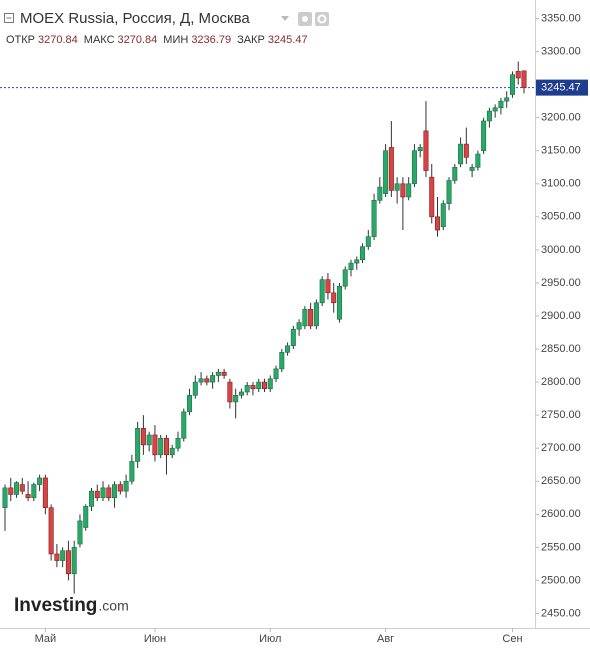 Image resolution: width=590 pixels, height=650 pixels. I want to click on y-tick-label: 2800.00, so click(561, 382).